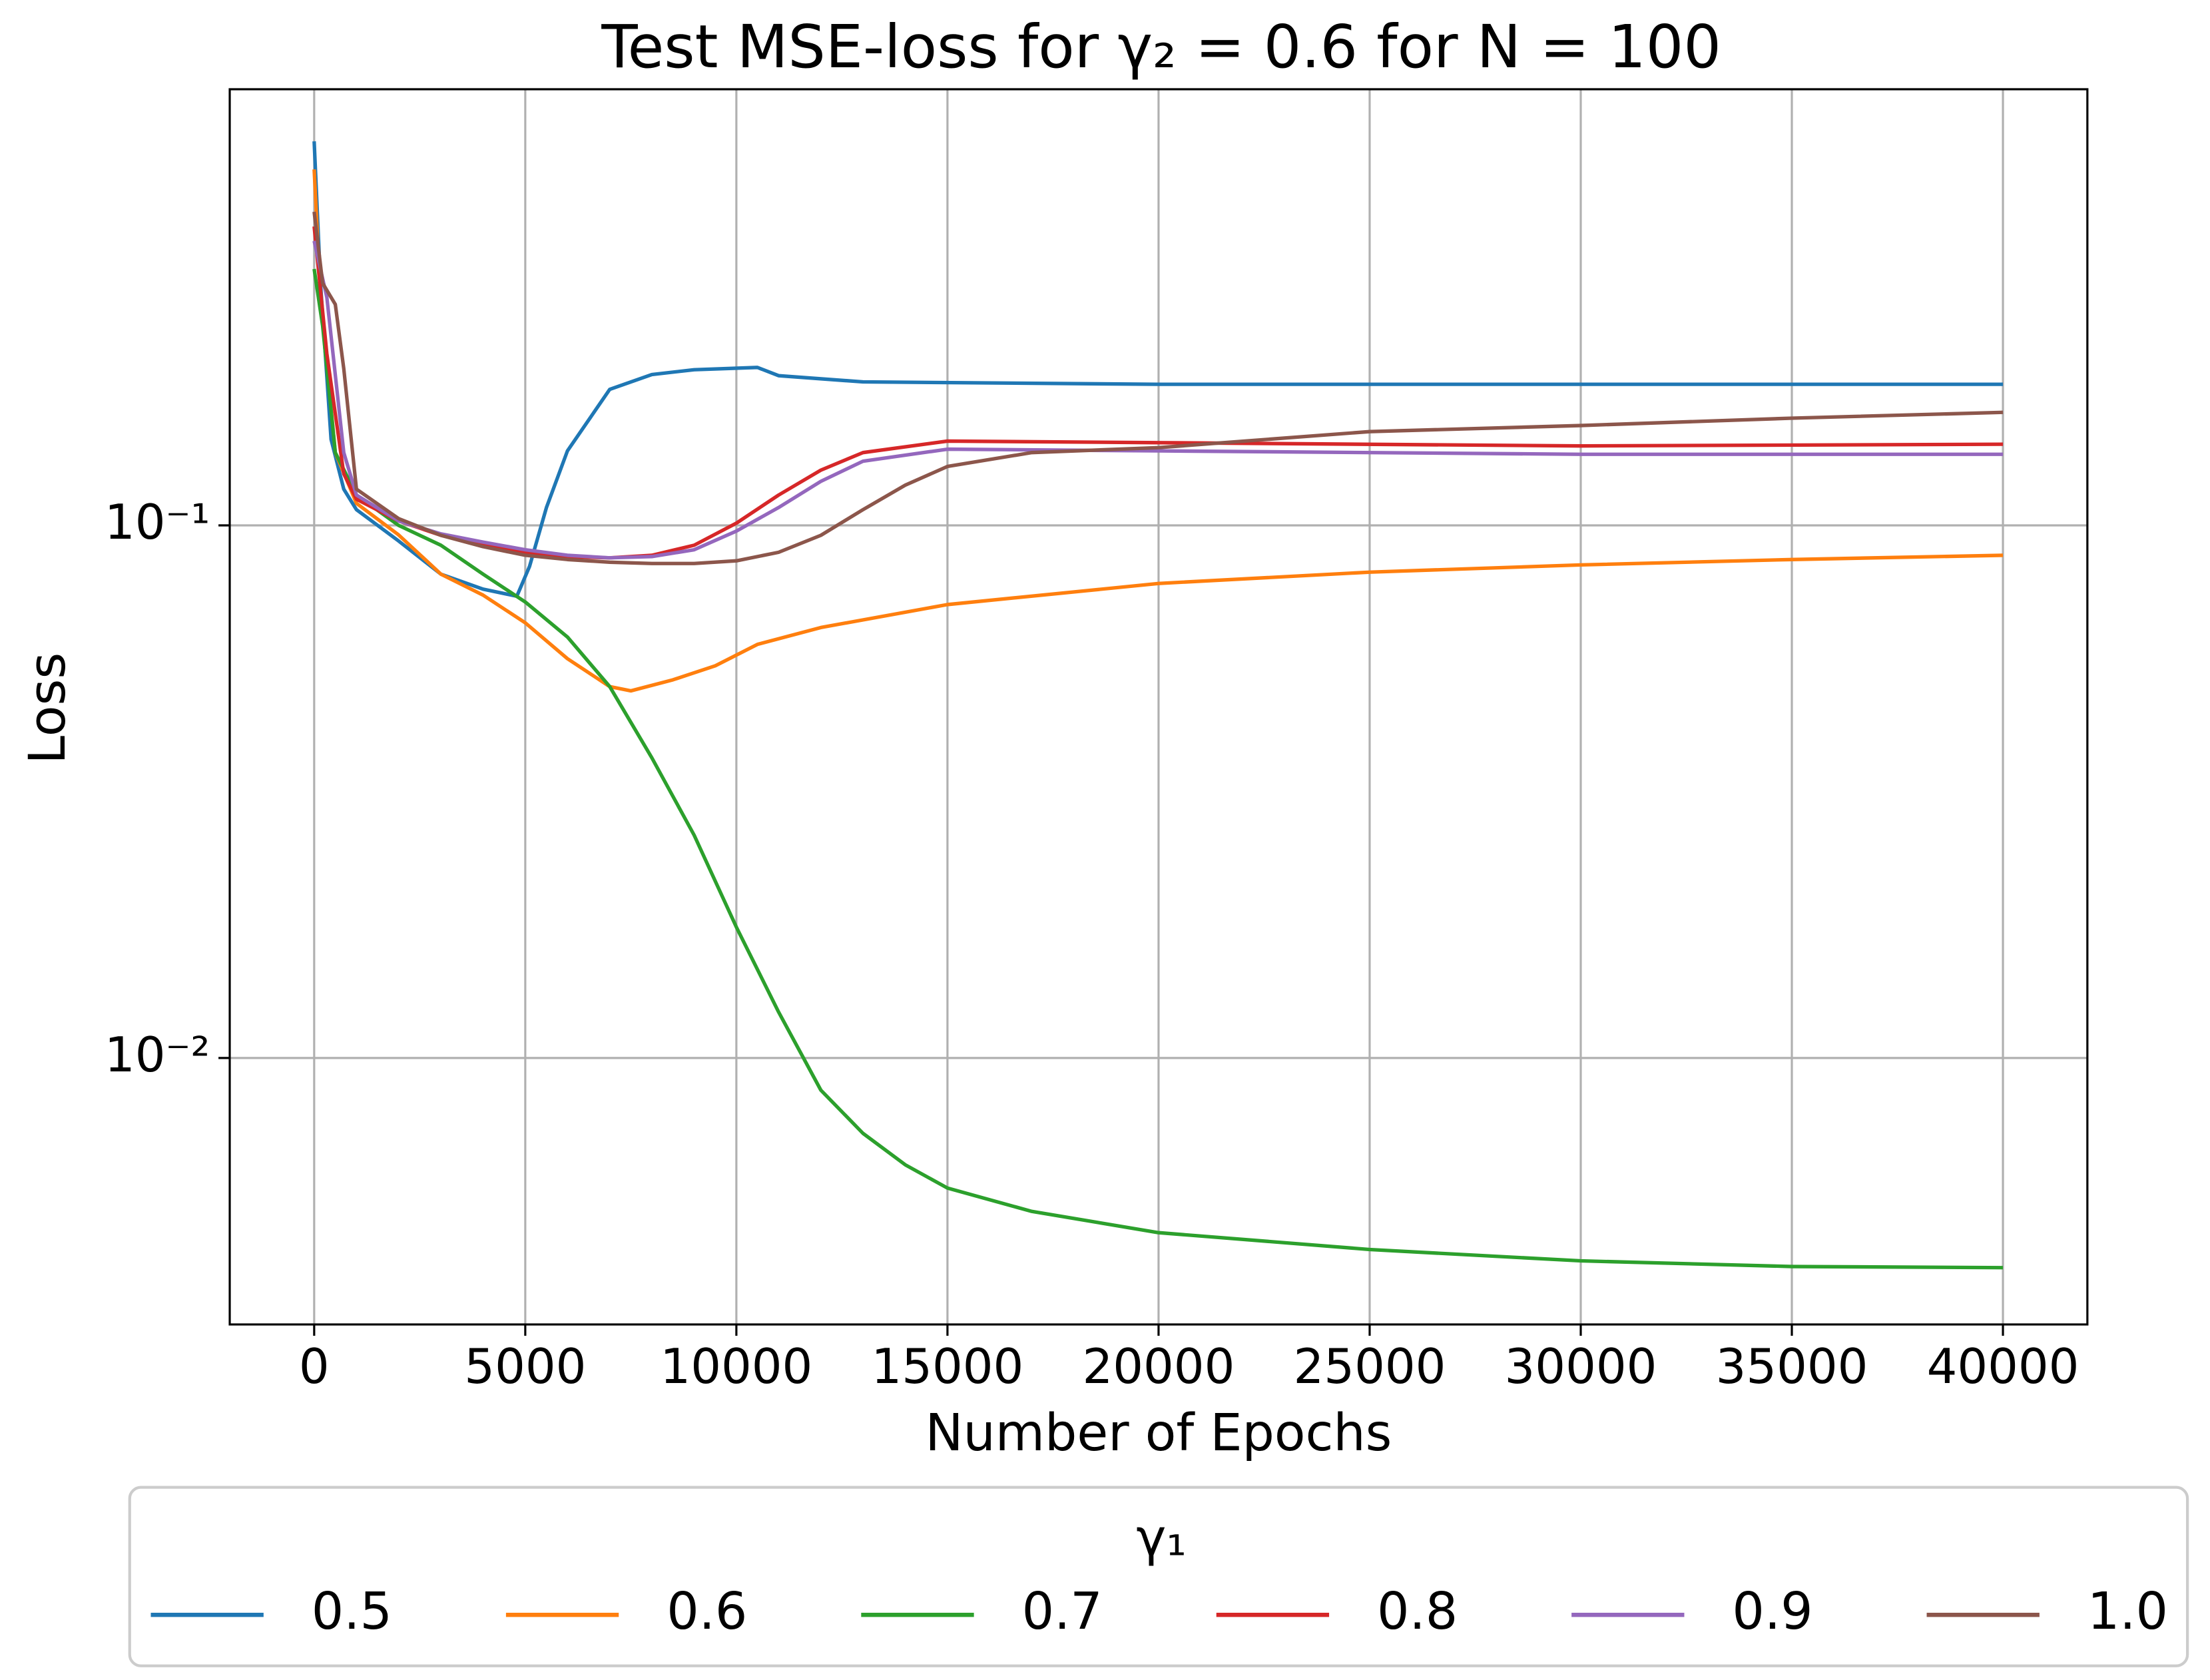 This screenshot has width=2210, height=1680. I want to click on x-tick-label: 40000, so click(2003, 1367).